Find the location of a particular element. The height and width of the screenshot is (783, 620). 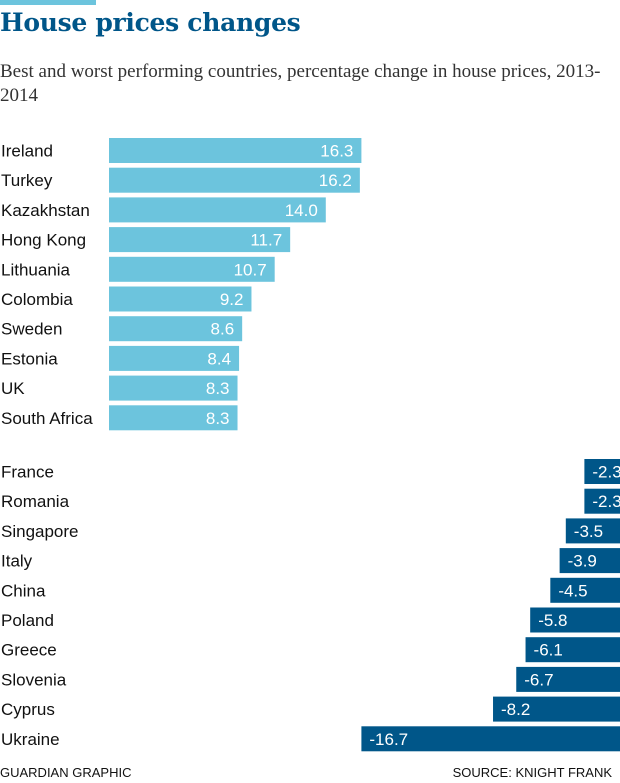

category-label: UK is located at coordinates (13, 388).